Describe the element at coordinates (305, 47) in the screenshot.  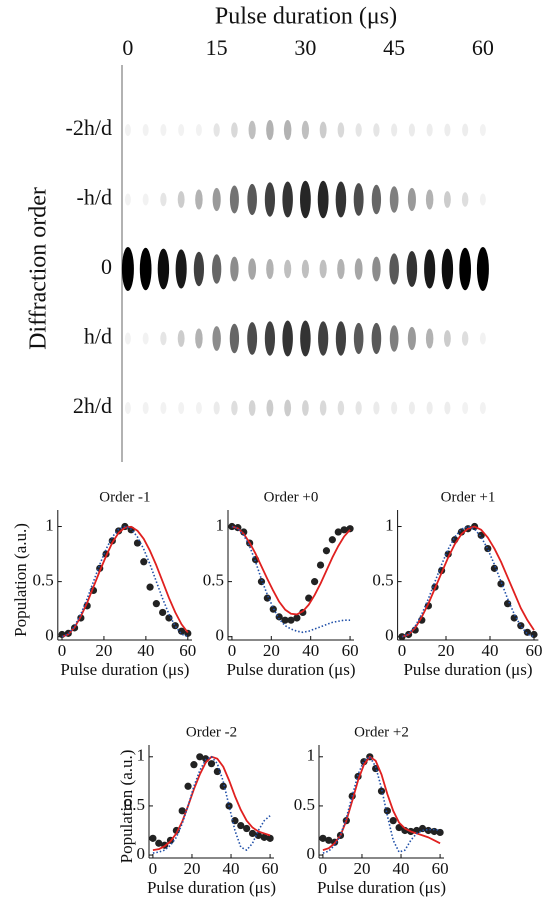
I see `x-tick-label: 30` at that location.